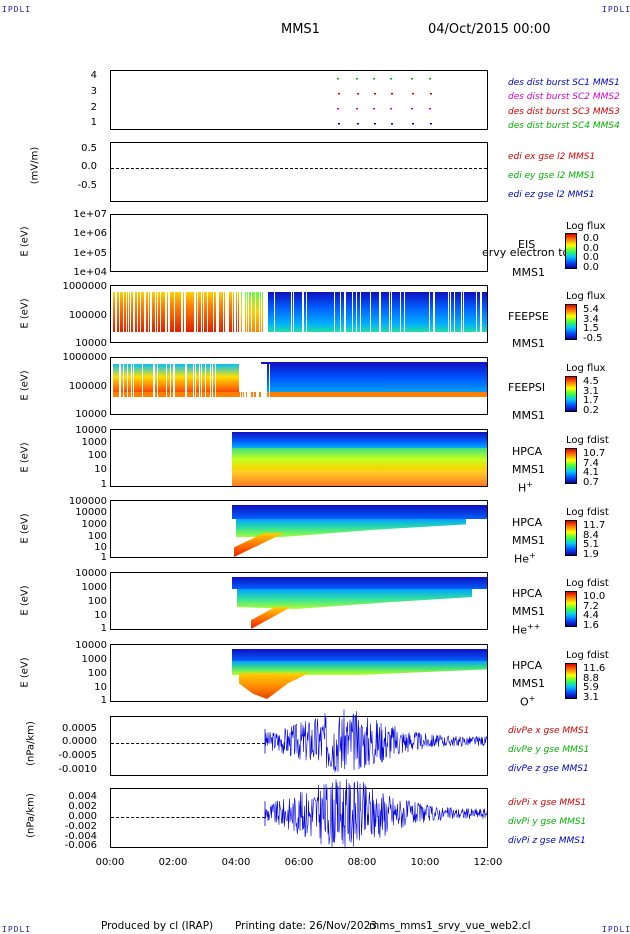 This screenshot has height=934, width=630. Describe the element at coordinates (194, 384) in the screenshot. I see `feepsi-data-gaps` at that location.